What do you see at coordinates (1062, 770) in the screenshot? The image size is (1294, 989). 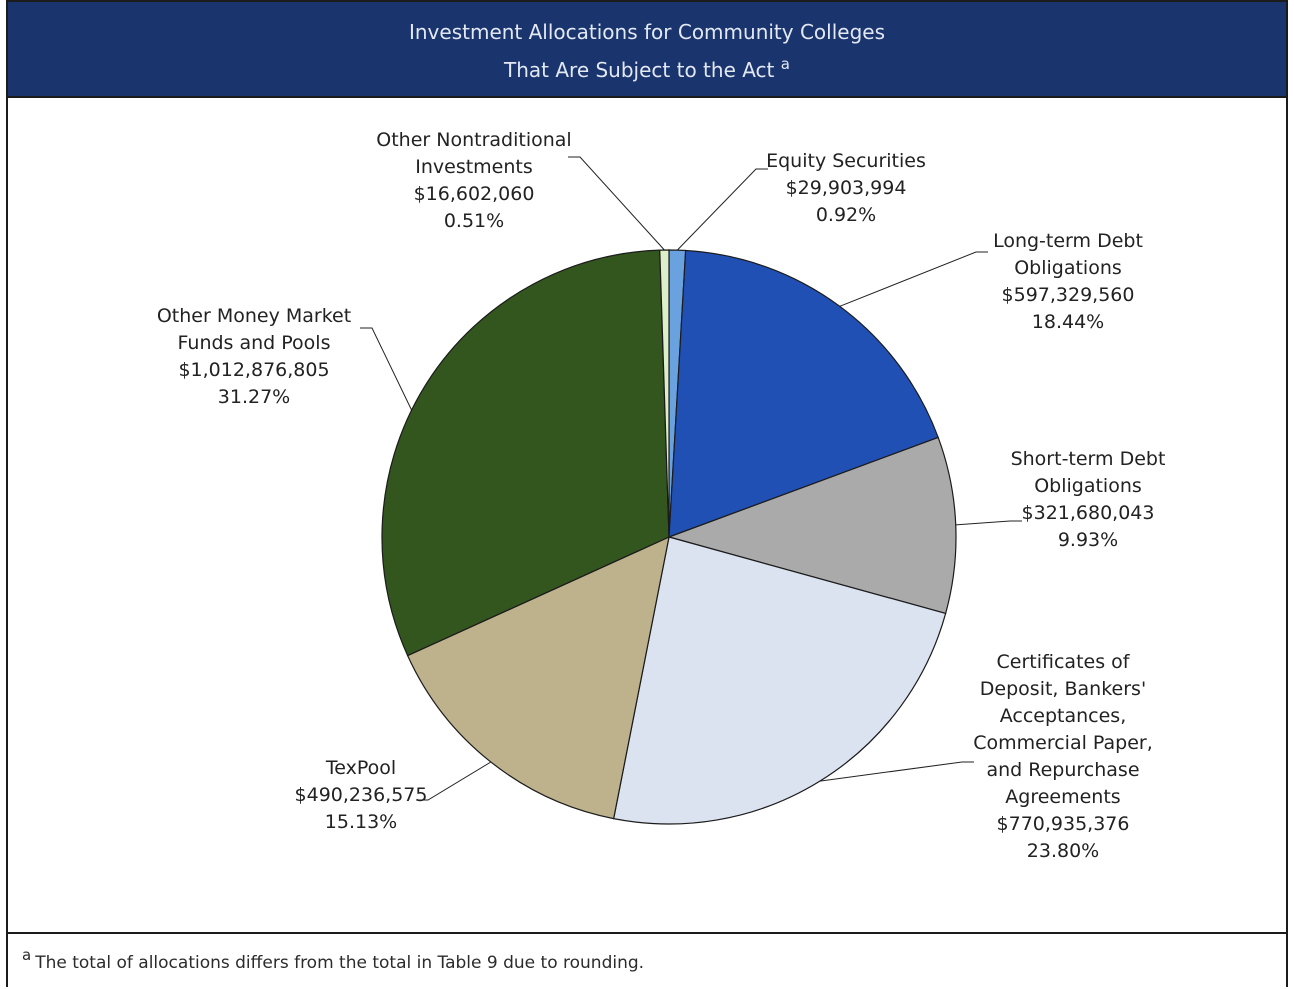 I see `slice-name-label: and Repurchase` at bounding box center [1062, 770].